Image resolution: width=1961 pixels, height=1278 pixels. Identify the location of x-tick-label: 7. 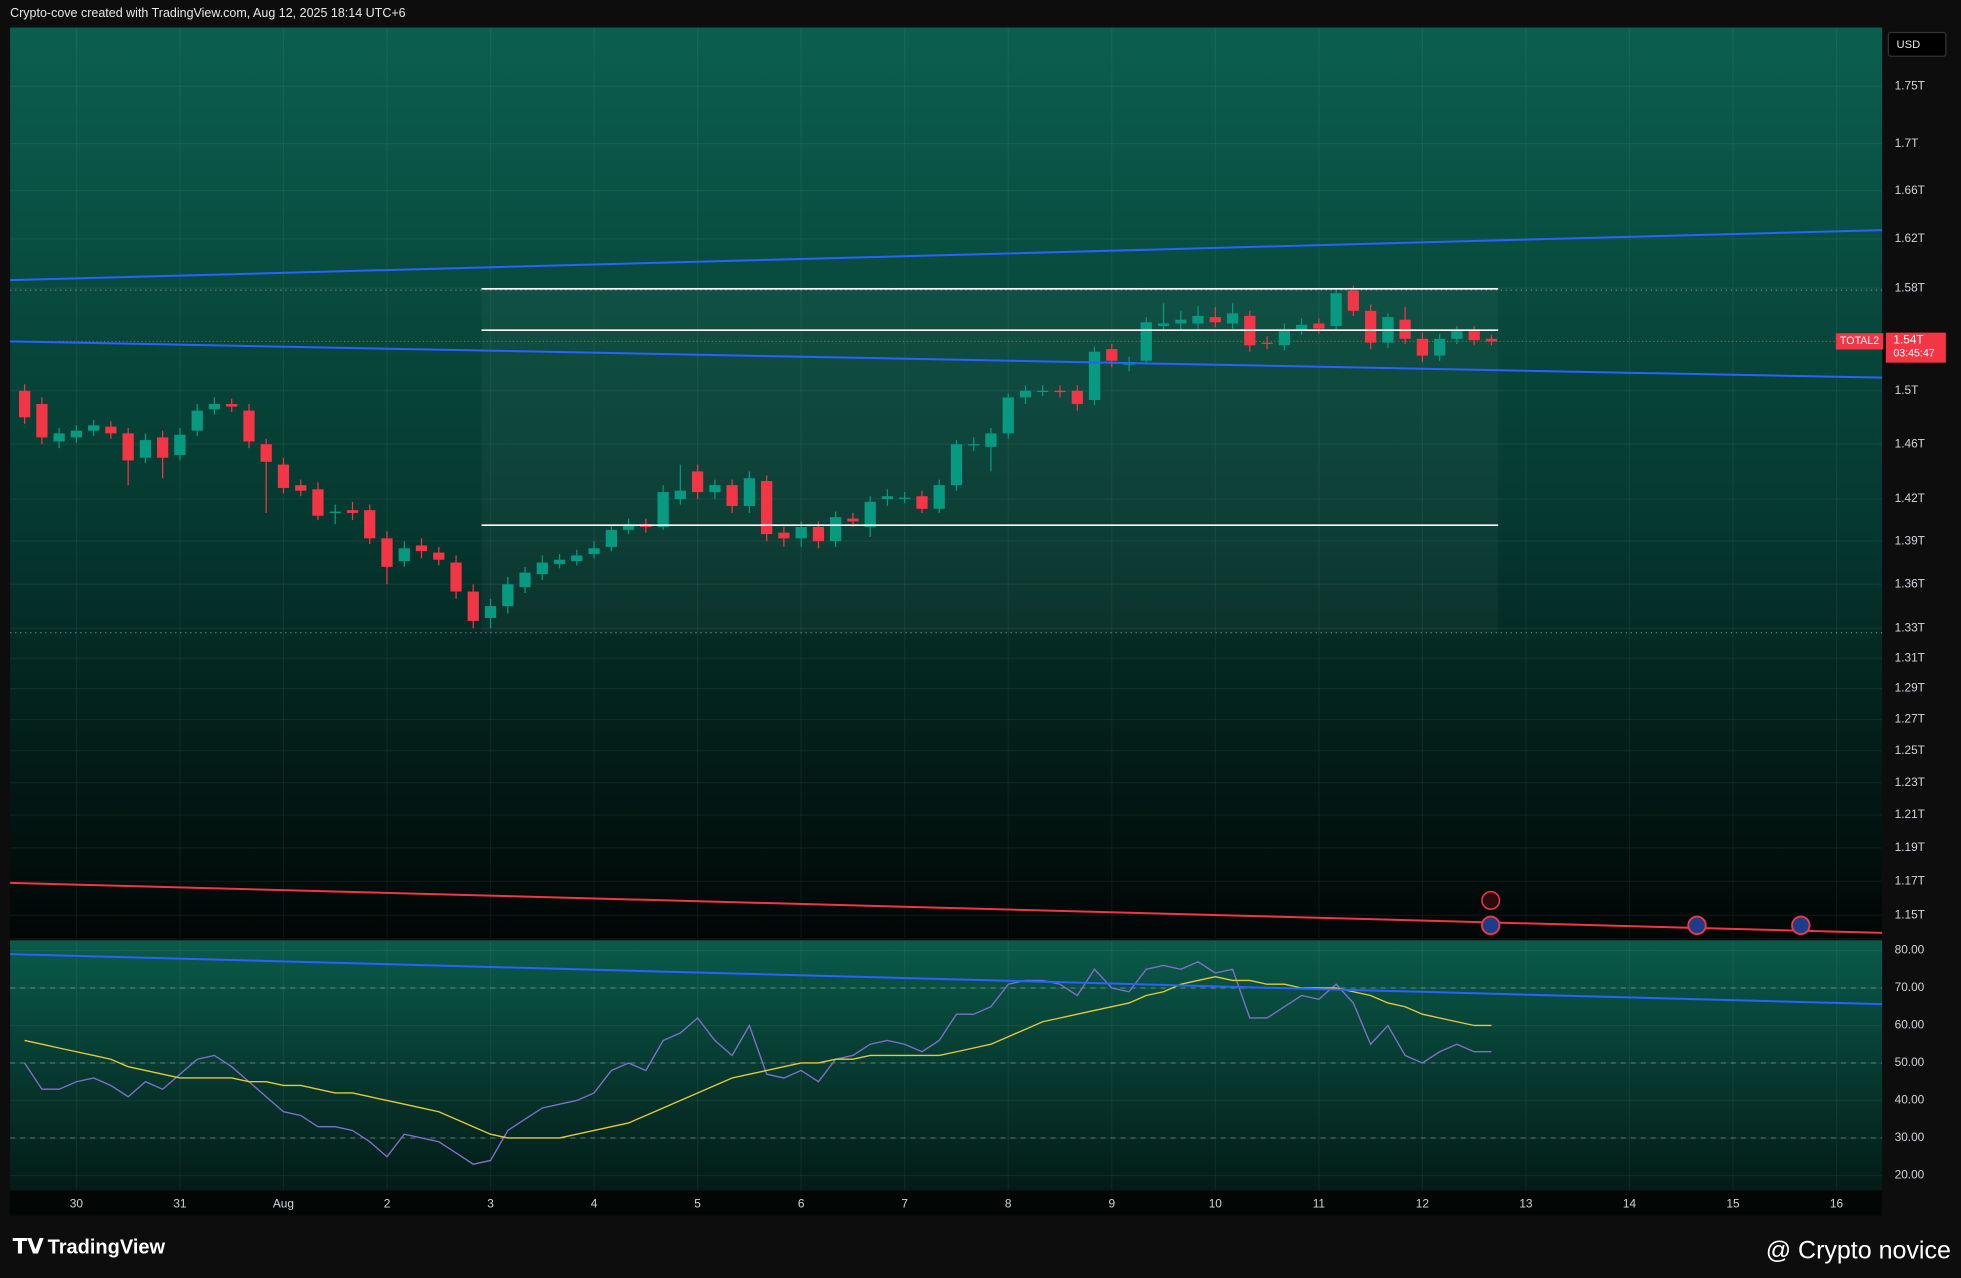
(904, 1203).